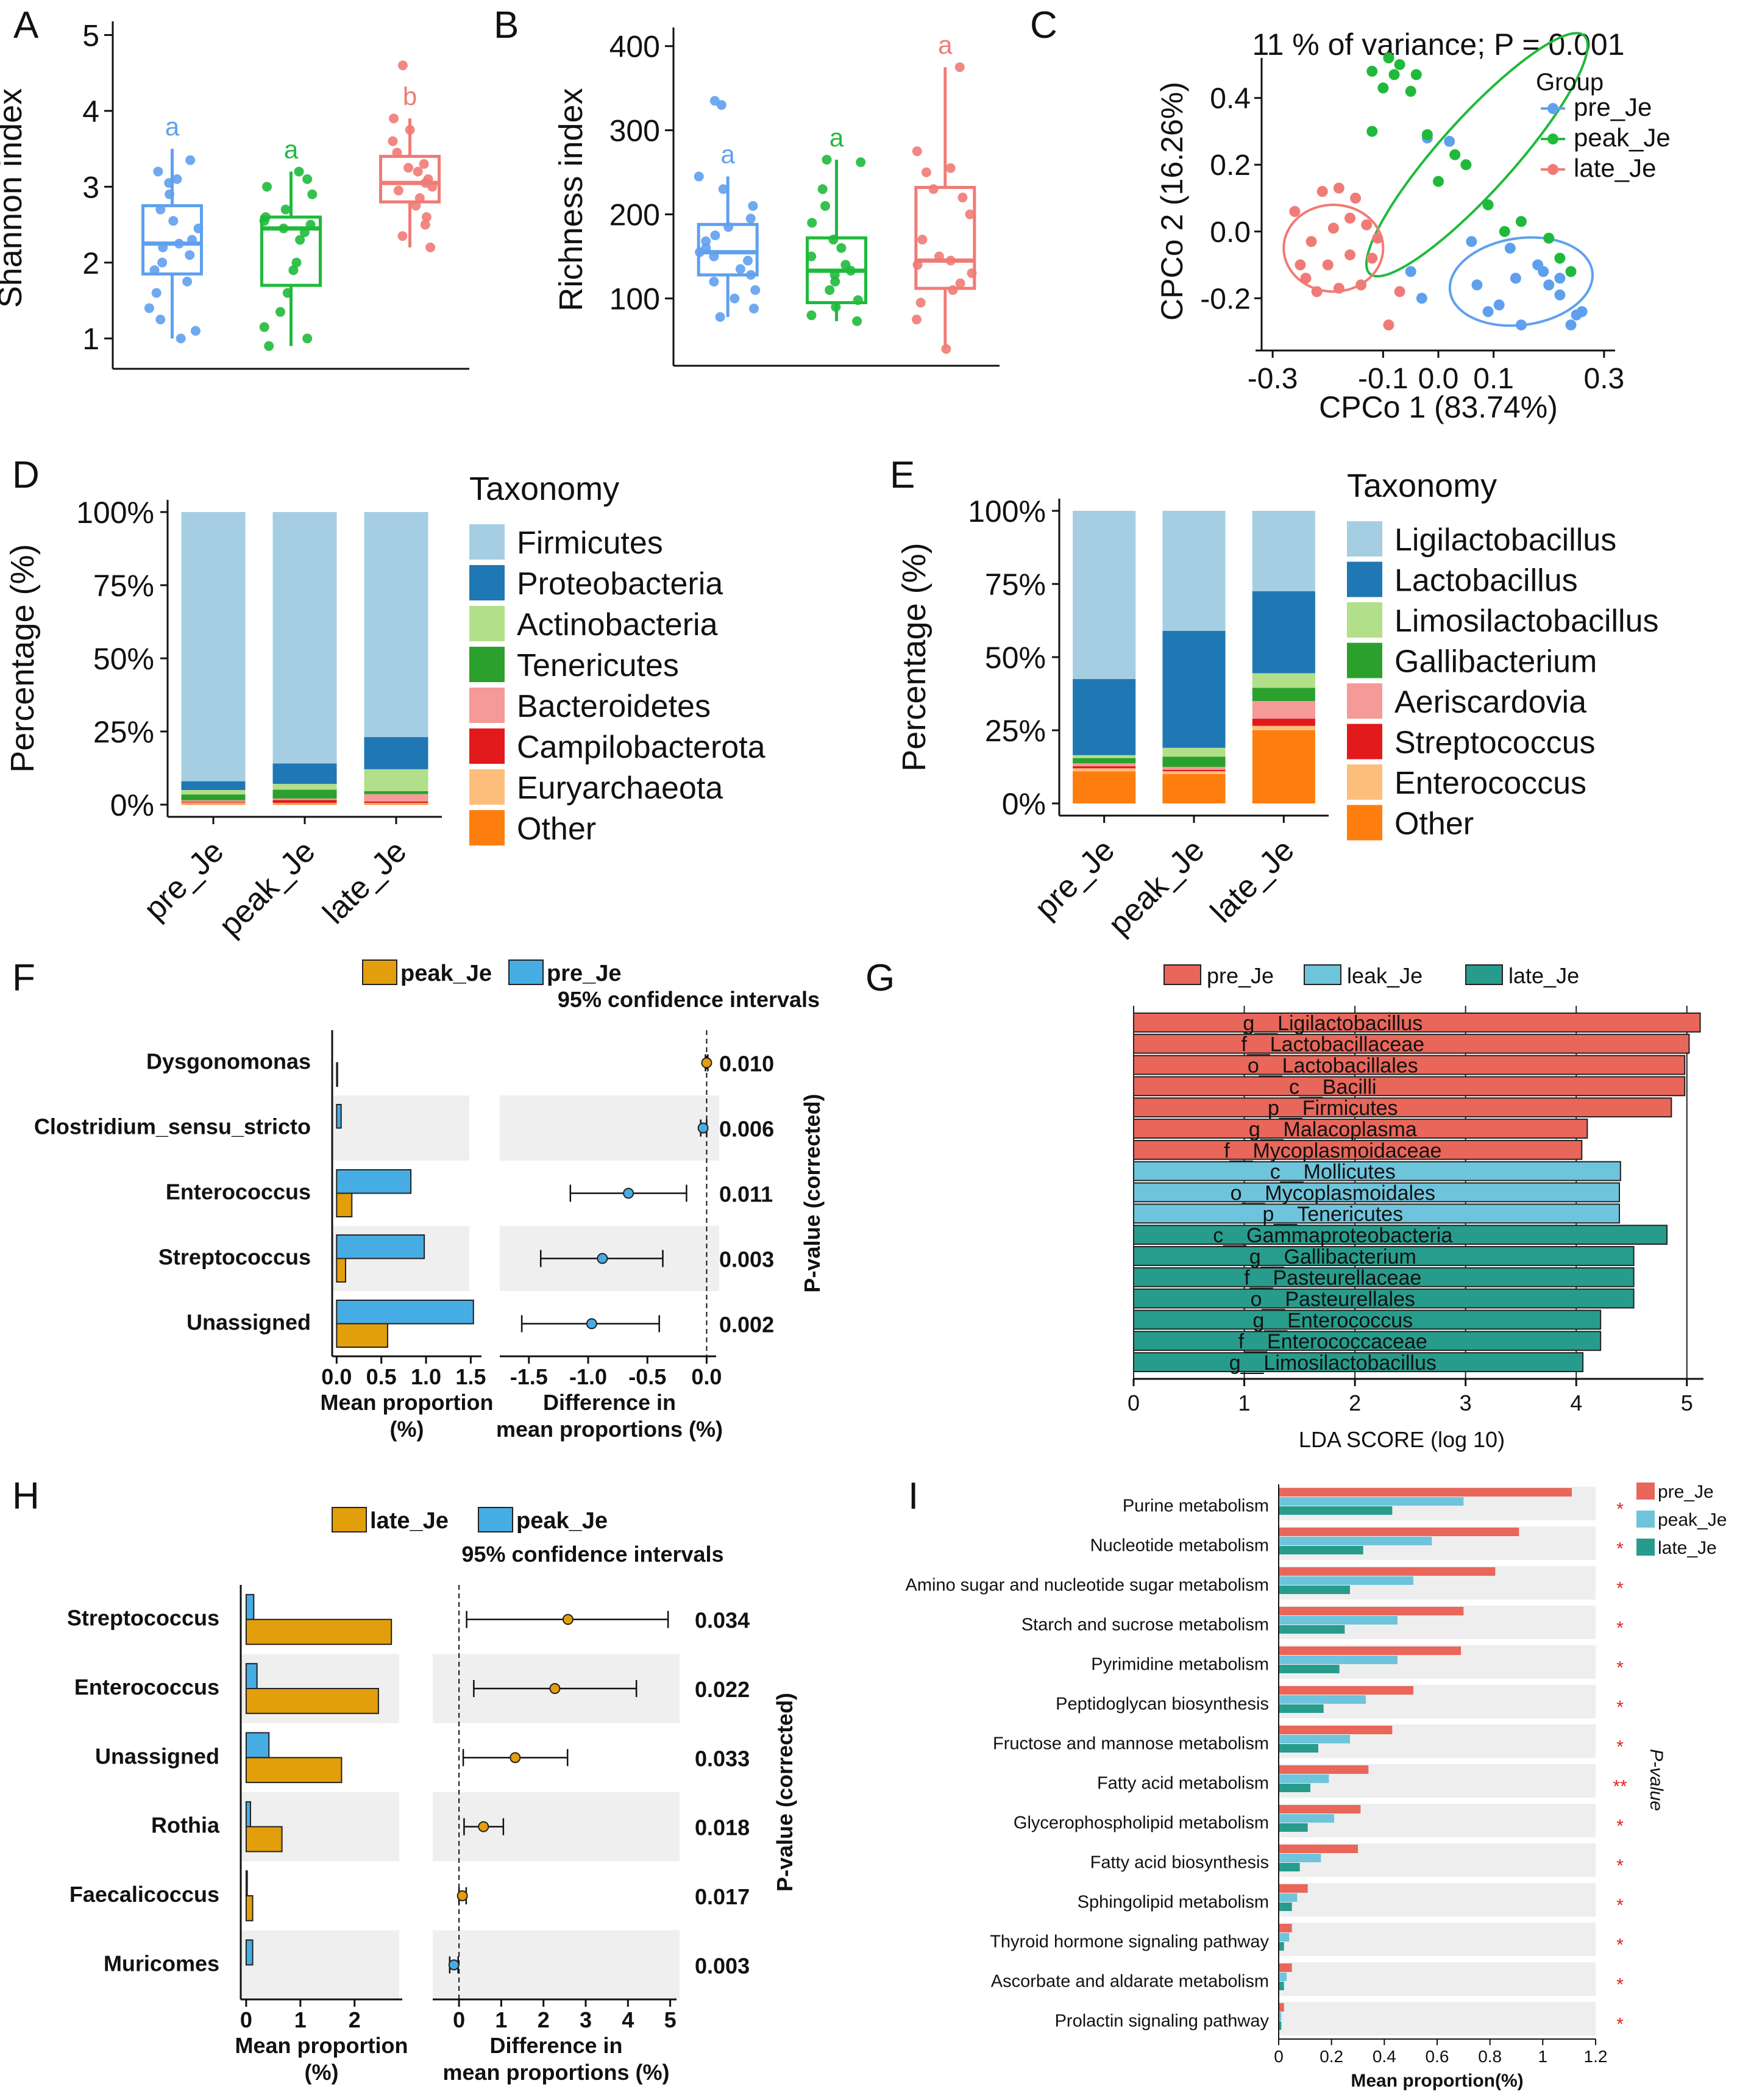 Image resolution: width=1737 pixels, height=2100 pixels. I want to click on x-tick-label: peak_Je, so click(1156, 887).